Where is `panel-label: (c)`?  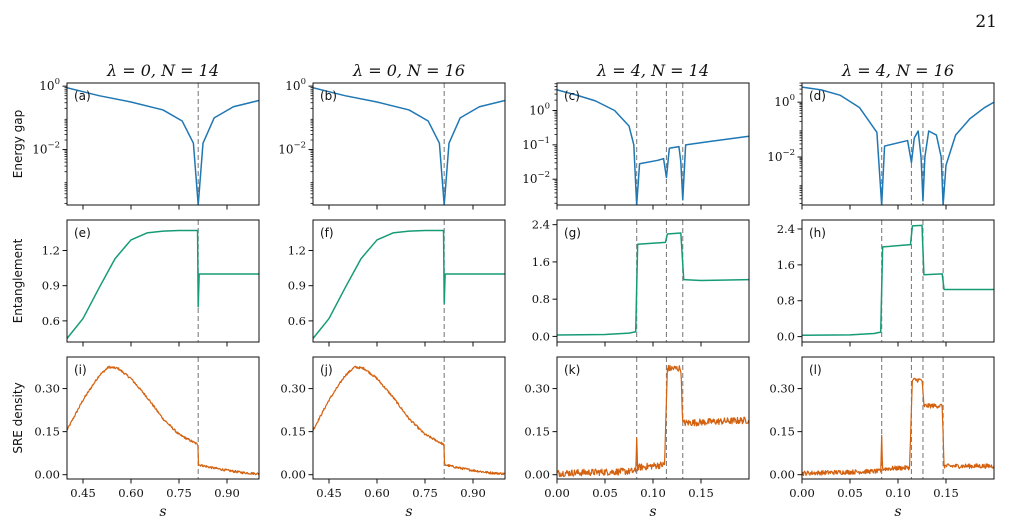
panel-label: (c) is located at coordinates (572, 96).